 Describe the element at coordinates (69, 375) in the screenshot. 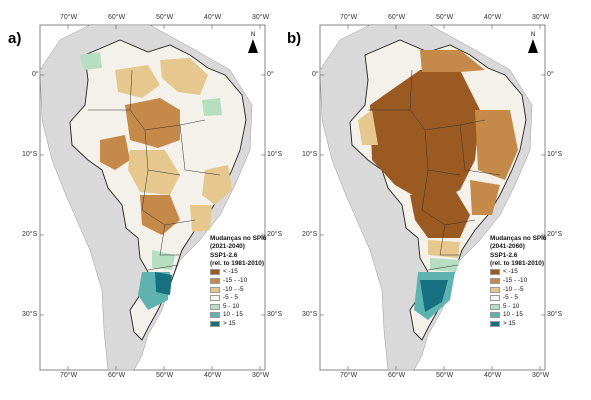

I see `lon-bottom-label: 70°W` at that location.